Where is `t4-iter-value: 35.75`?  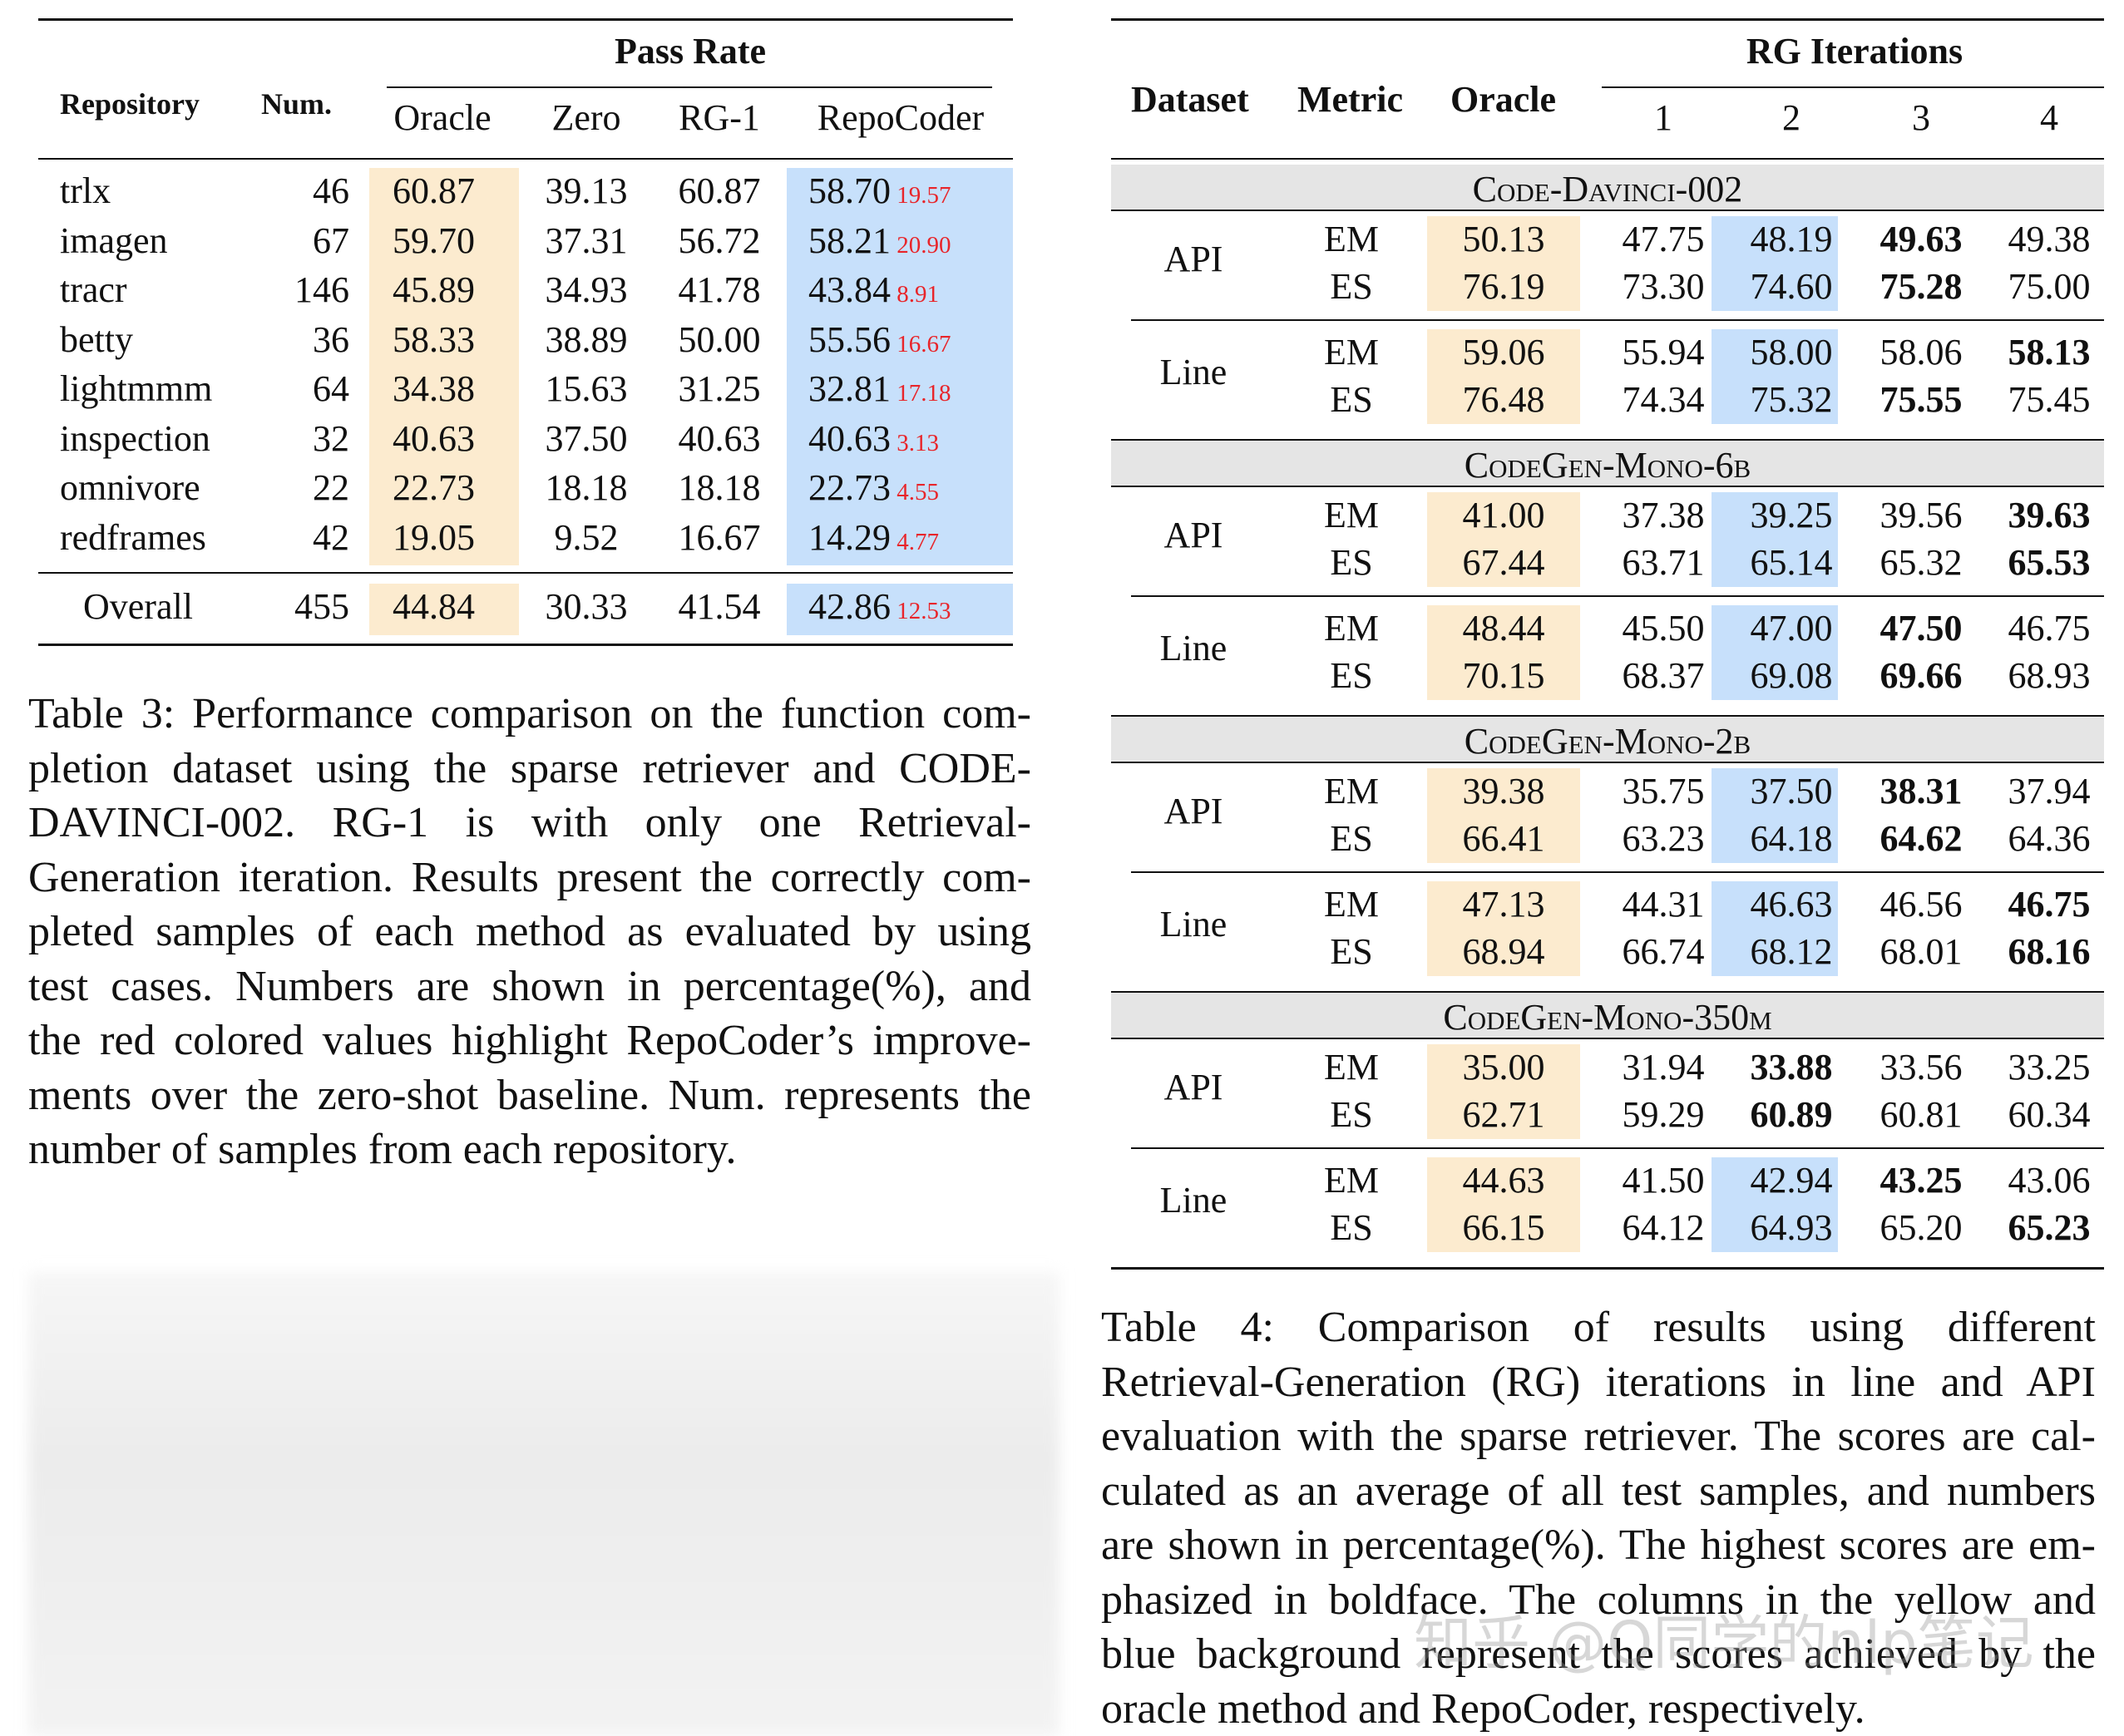
t4-iter-value: 35.75 is located at coordinates (1663, 791).